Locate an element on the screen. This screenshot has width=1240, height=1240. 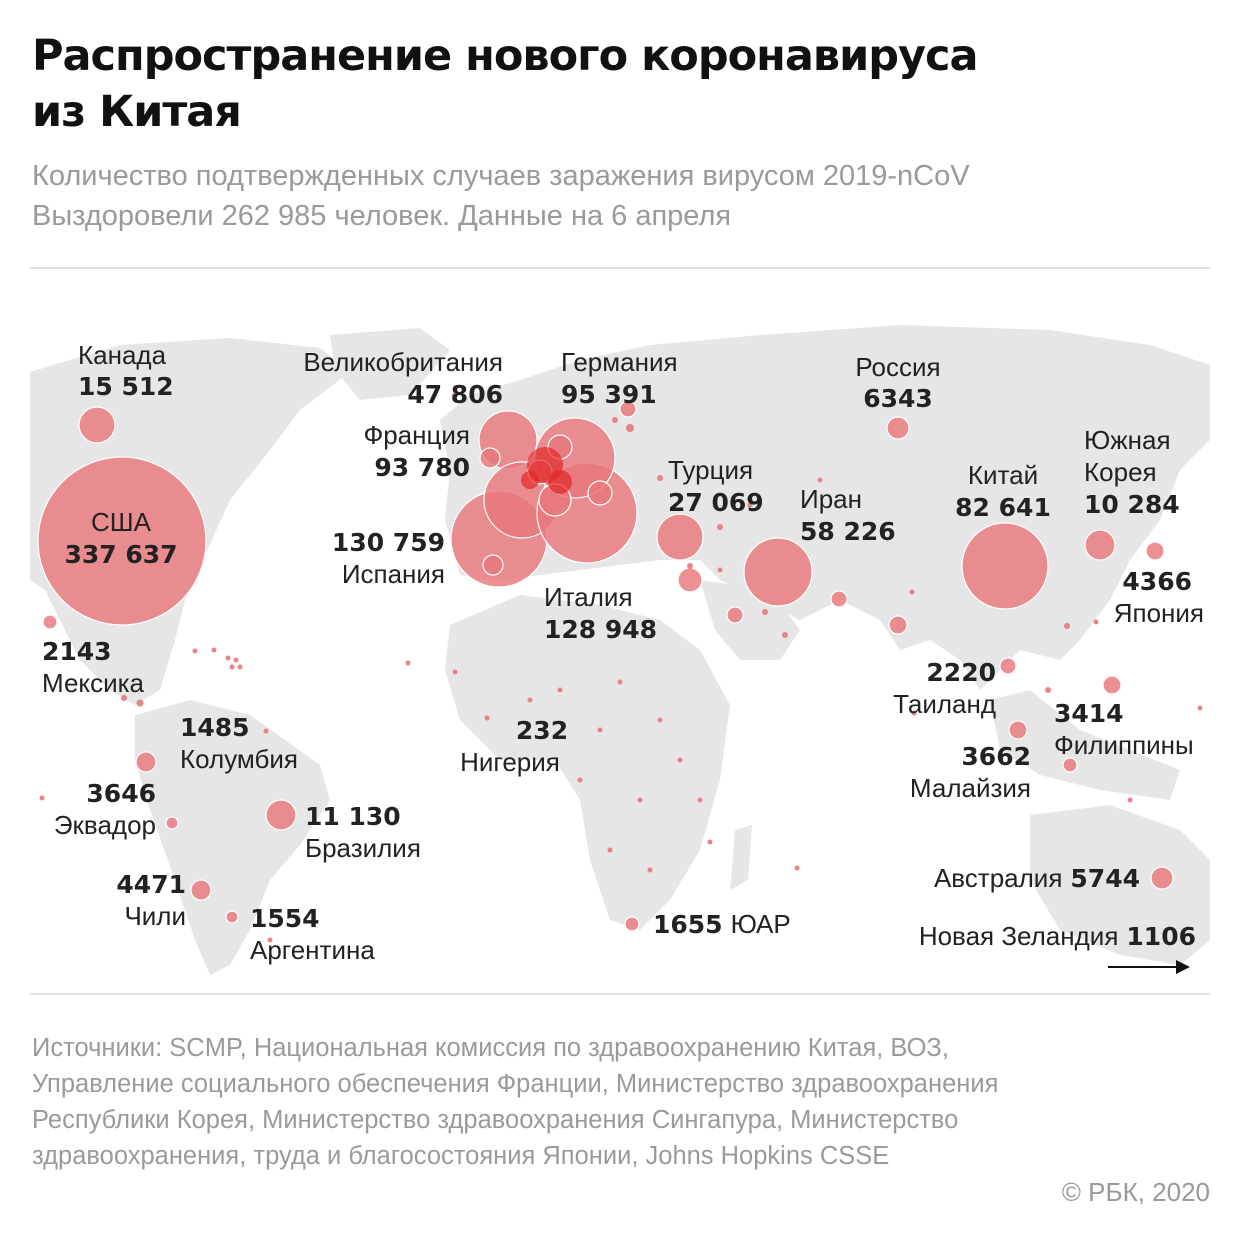
label-mexico-name: Мексика is located at coordinates (93, 683).